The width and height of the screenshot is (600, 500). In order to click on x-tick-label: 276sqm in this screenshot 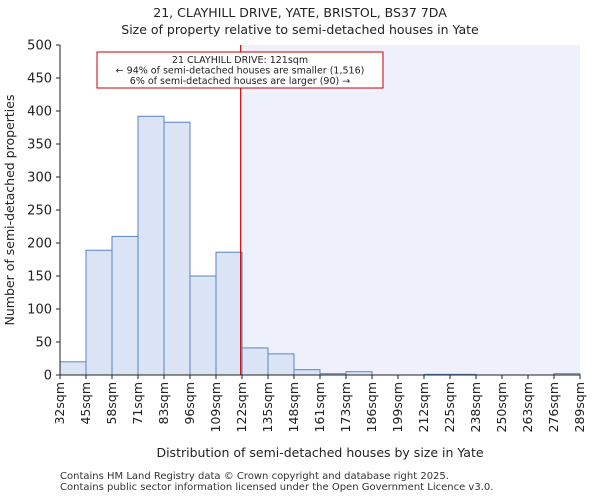, I will do `click(553, 407)`.